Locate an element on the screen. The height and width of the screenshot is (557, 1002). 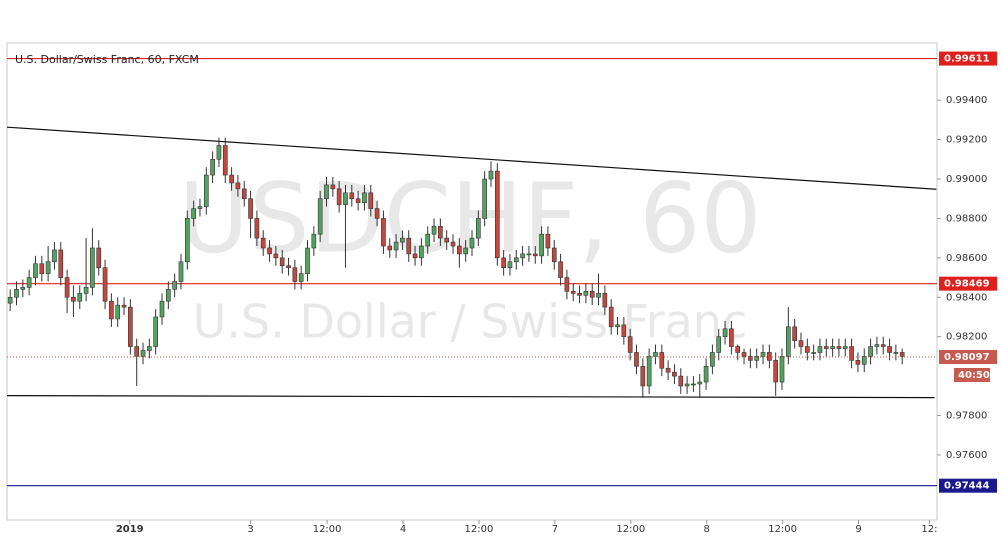
level-label: 0.98469 is located at coordinates (967, 284).